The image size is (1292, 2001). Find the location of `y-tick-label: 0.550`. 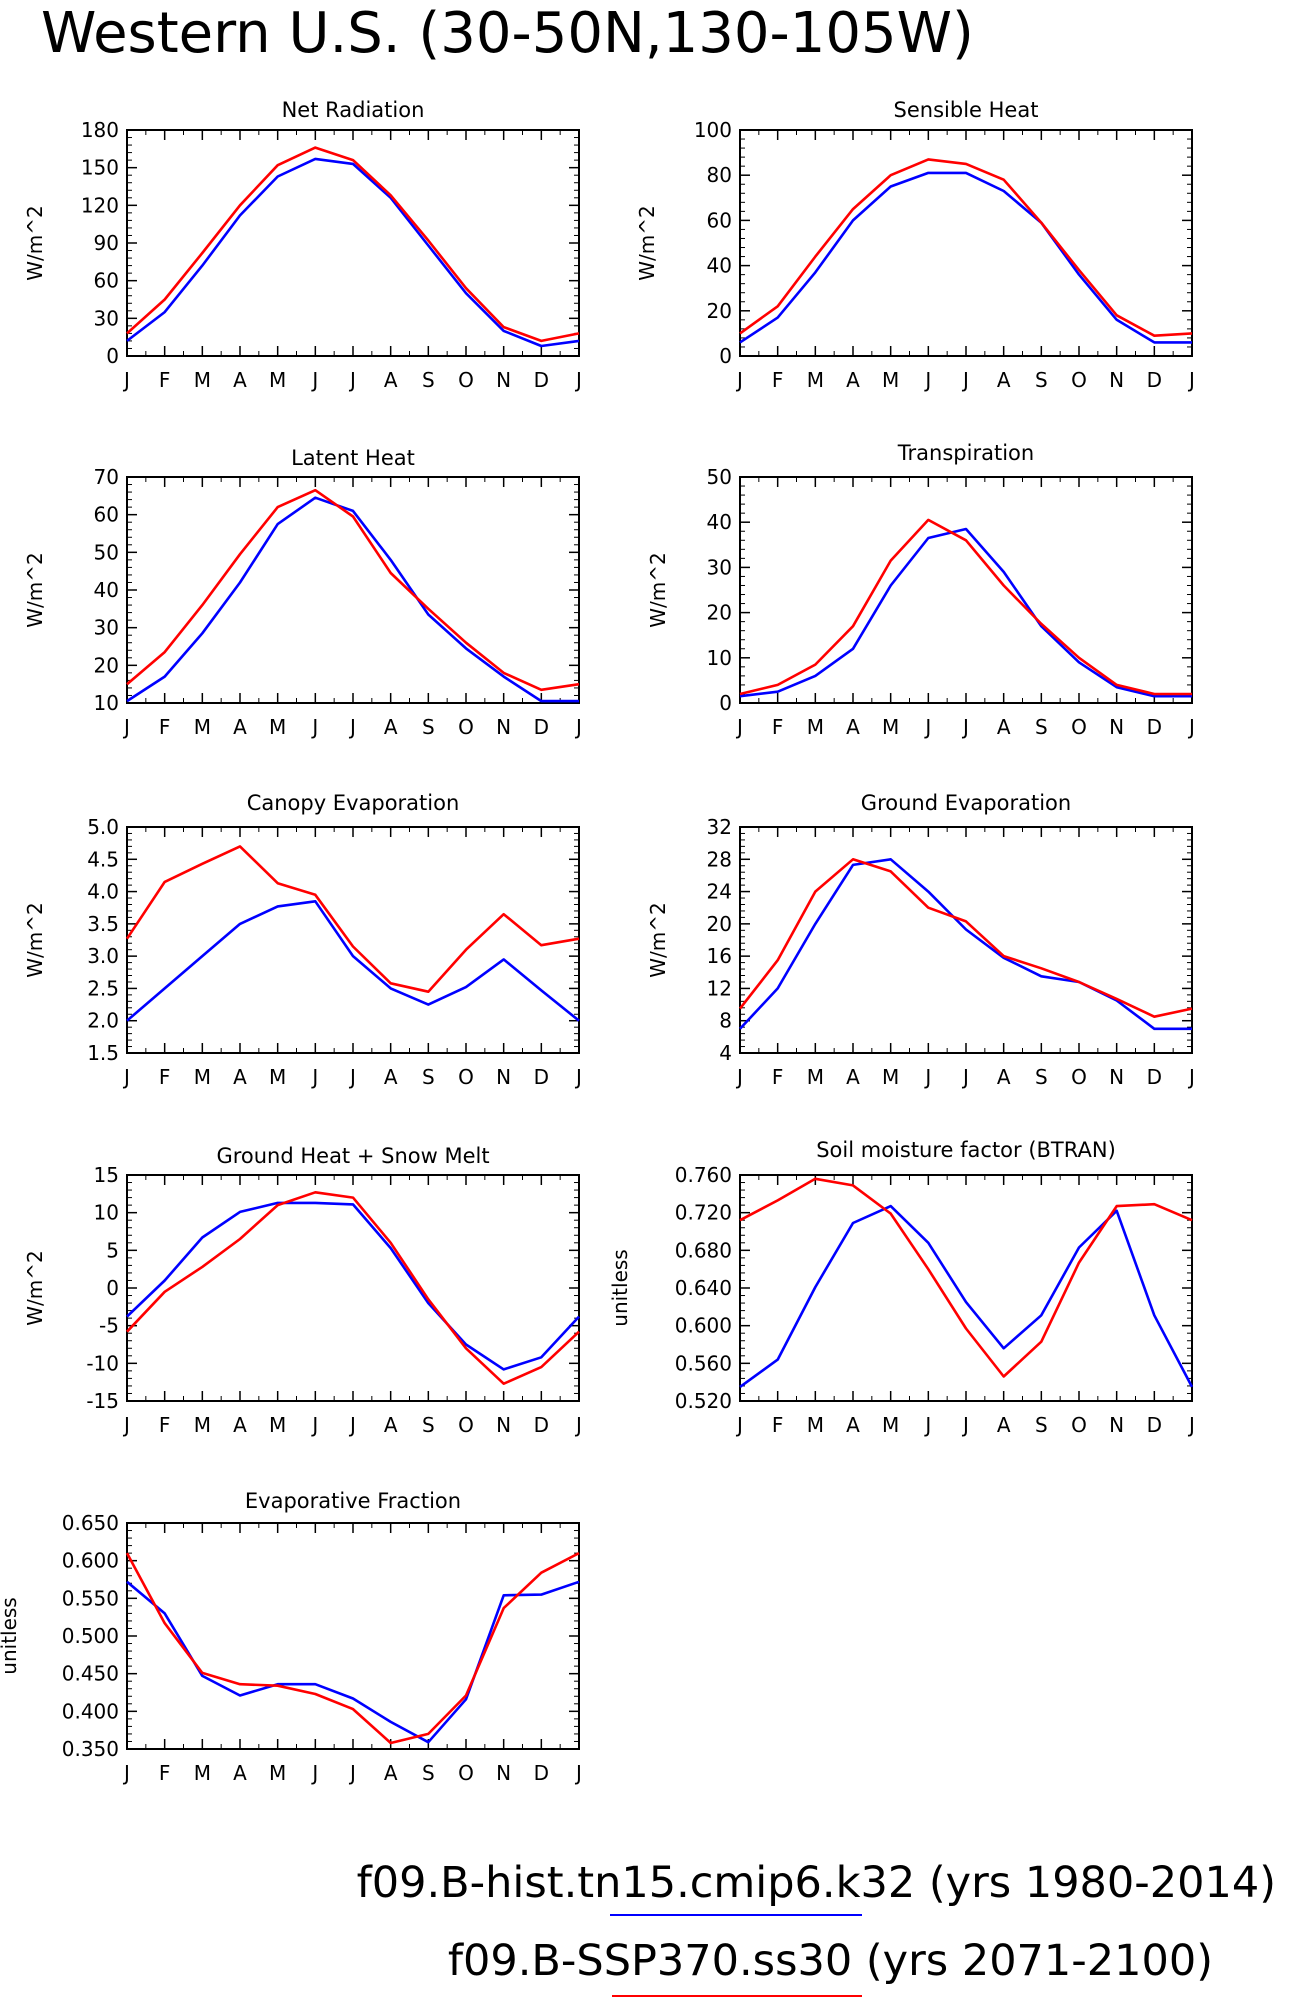

y-tick-label: 0.550 is located at coordinates (90, 1598).